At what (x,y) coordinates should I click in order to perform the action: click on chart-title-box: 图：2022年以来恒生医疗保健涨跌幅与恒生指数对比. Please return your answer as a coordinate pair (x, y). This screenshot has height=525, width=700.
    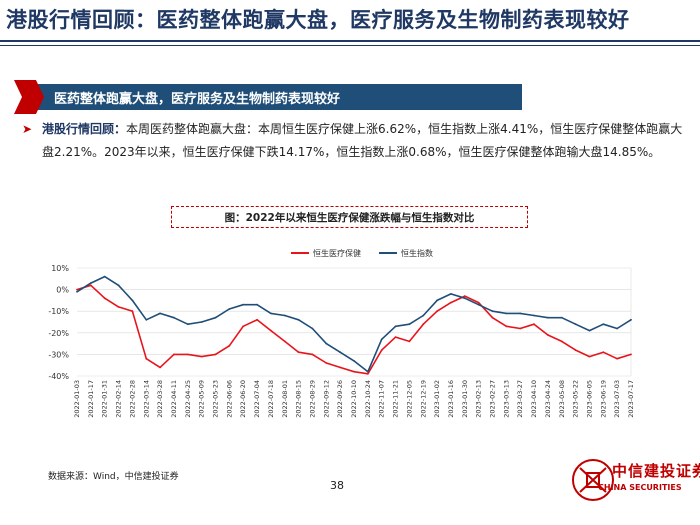
    Looking at the image, I should click on (349, 217).